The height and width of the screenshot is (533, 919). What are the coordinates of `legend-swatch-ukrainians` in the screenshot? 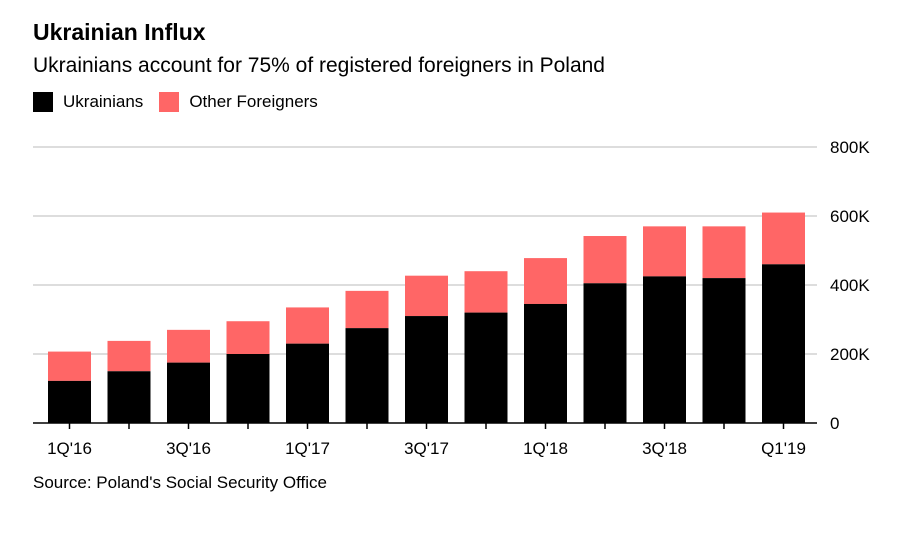 It's located at (43, 102).